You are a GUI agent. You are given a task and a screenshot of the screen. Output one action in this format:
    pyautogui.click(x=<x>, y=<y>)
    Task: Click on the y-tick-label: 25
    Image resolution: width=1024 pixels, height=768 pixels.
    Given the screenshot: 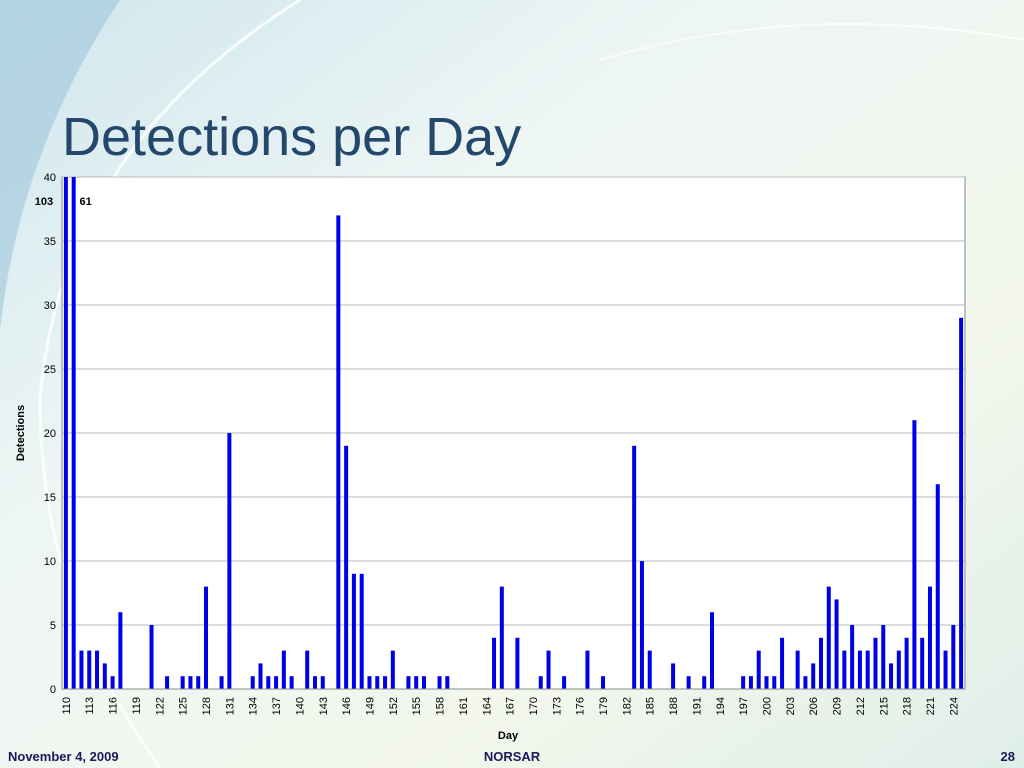 What is the action you would take?
    pyautogui.click(x=50, y=370)
    